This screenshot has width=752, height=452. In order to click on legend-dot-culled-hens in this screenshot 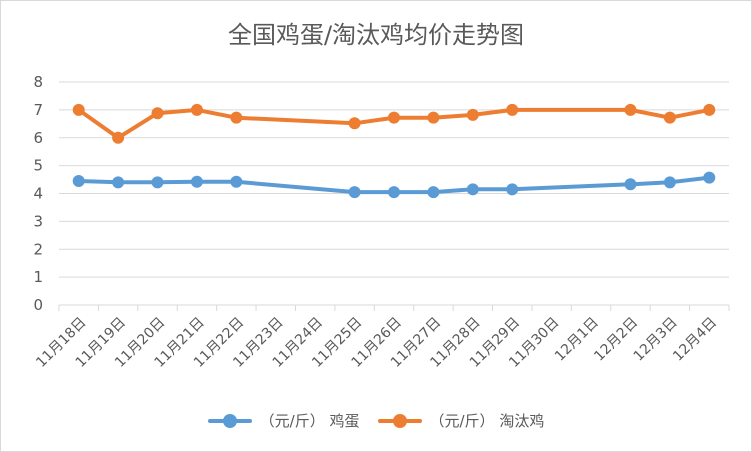, I will do `click(399, 420)`.